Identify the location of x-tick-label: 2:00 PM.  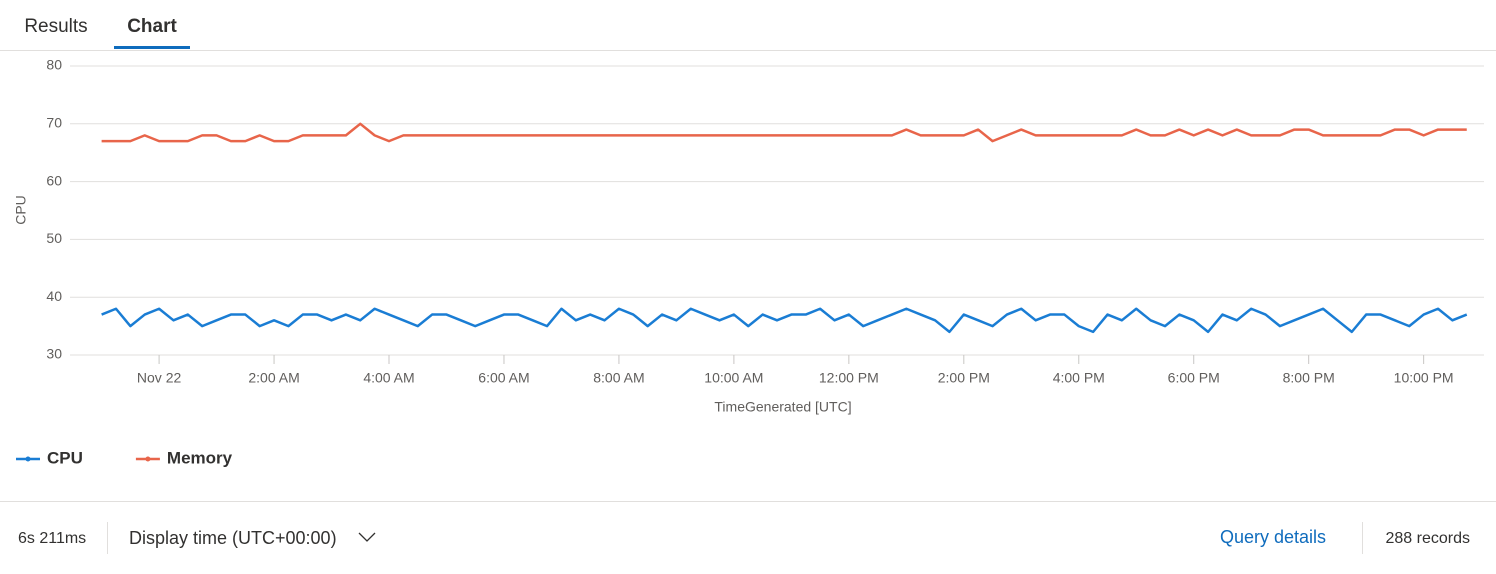
(964, 378).